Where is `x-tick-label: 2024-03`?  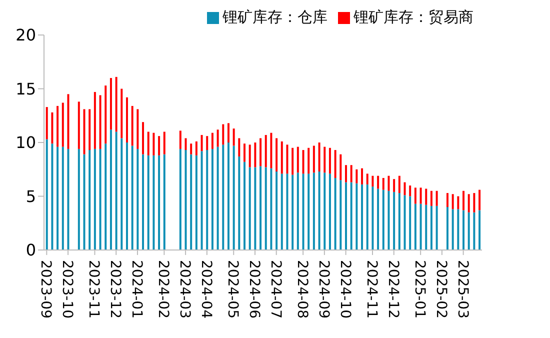
x-tick-label: 2024-03 is located at coordinates (184, 289).